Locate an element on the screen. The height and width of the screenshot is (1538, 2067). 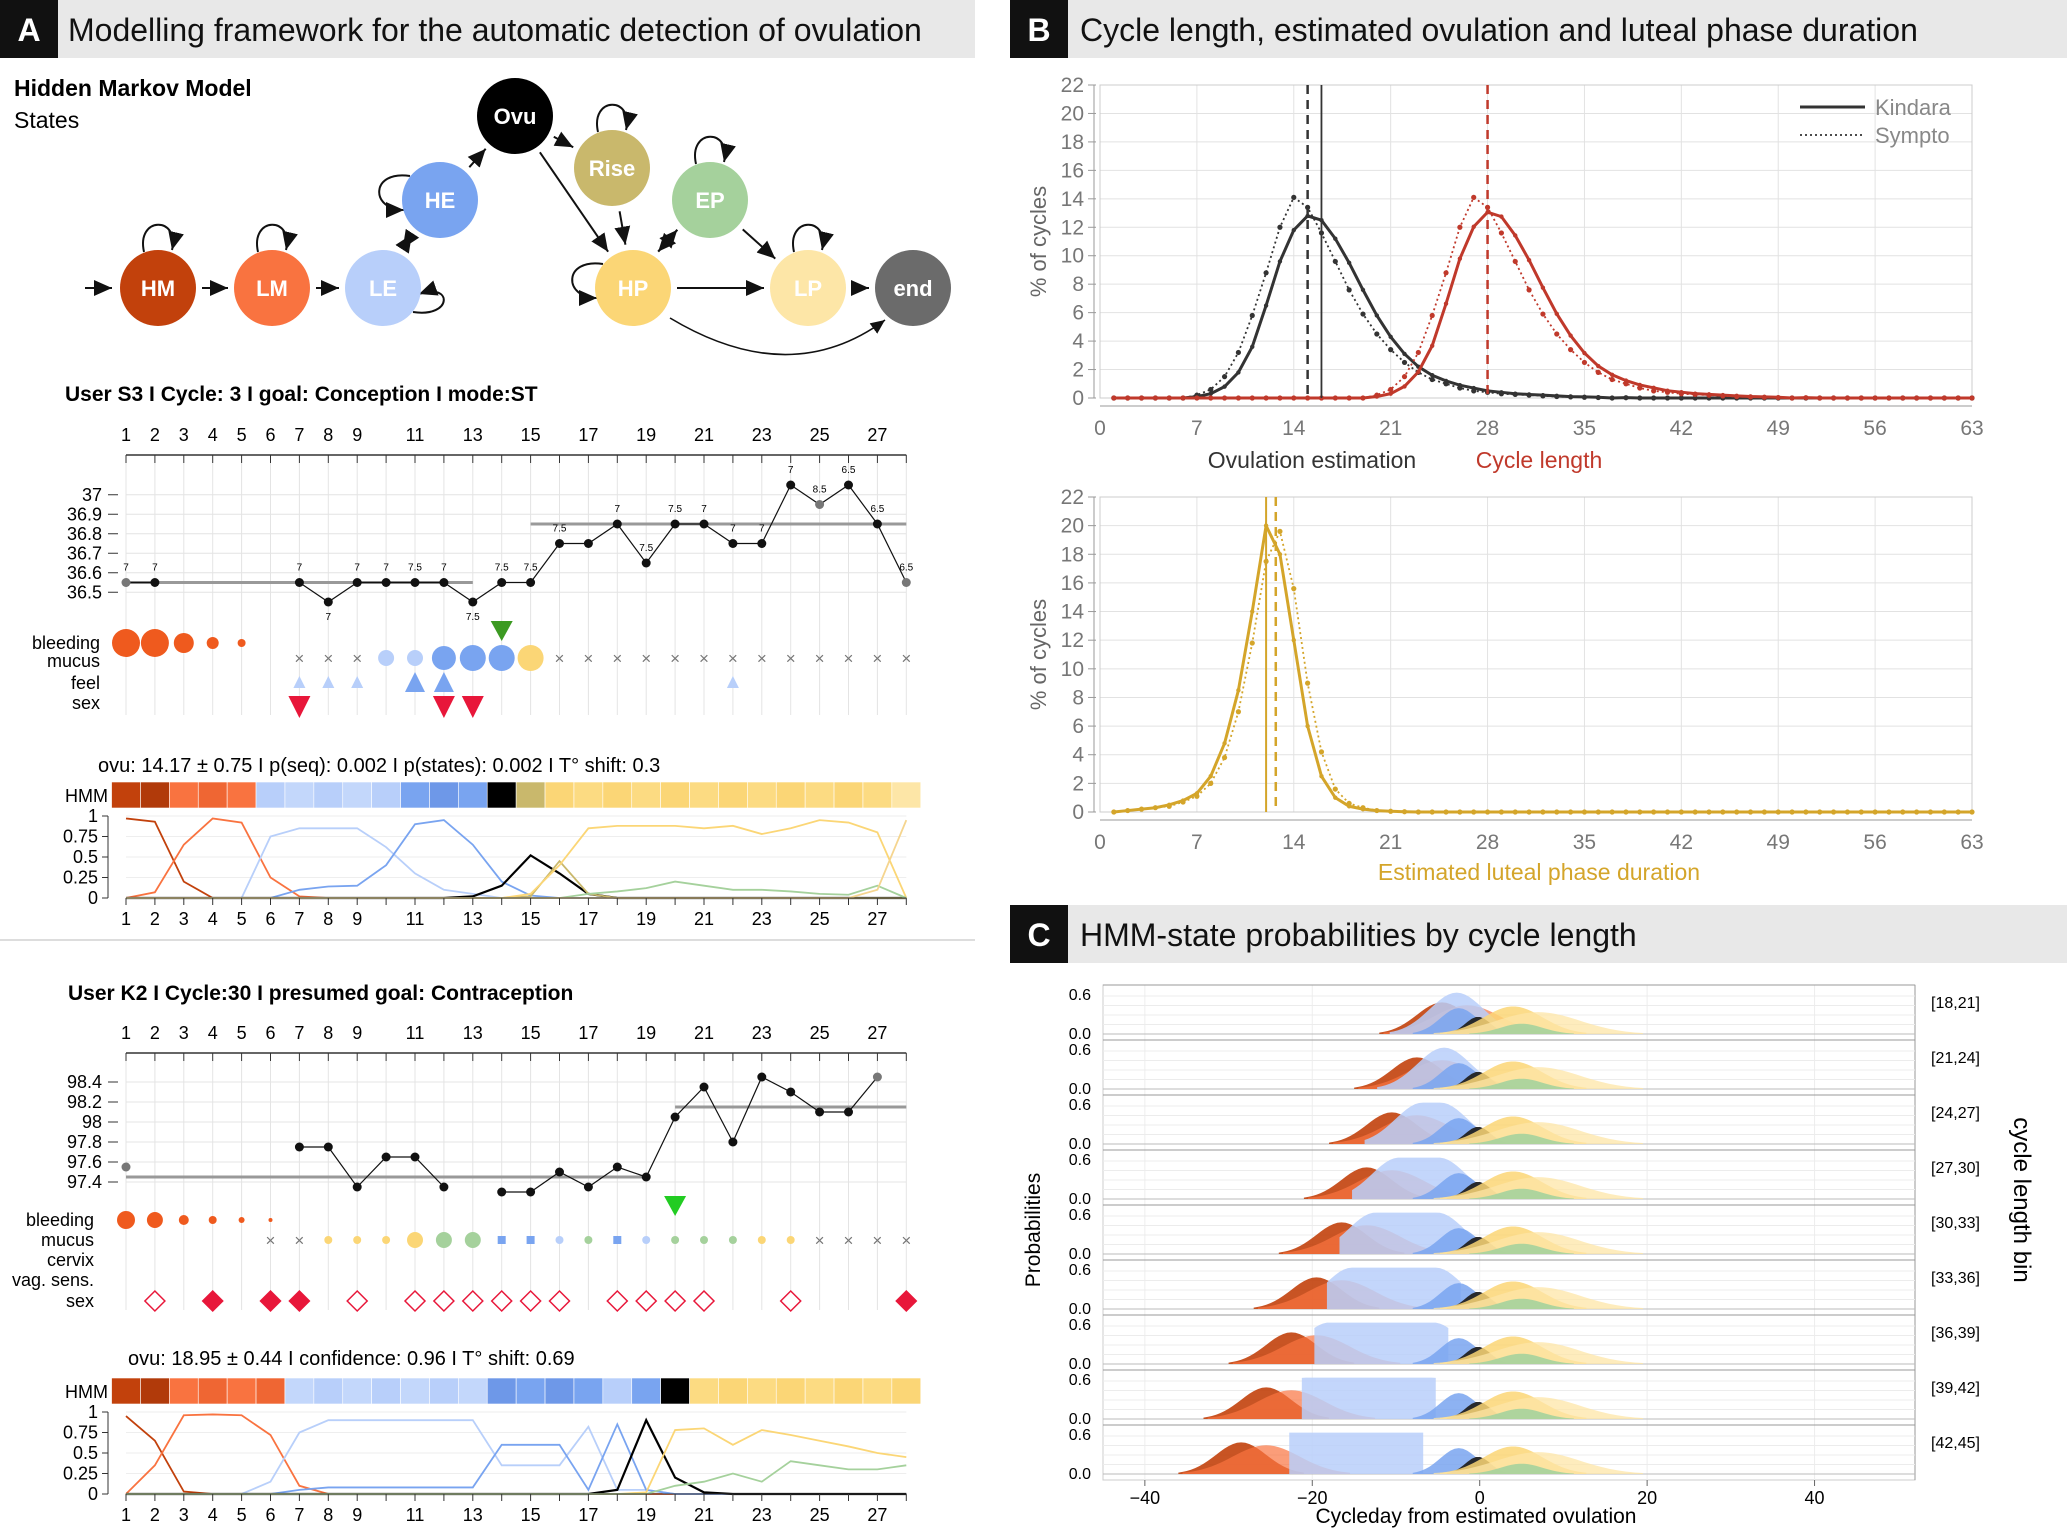
day-label: 6 is located at coordinates (270, 1033).